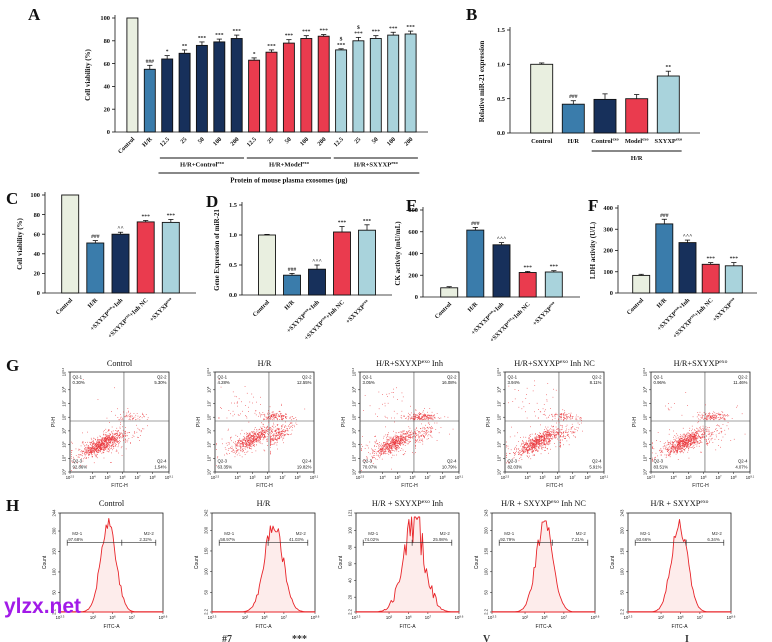 This screenshot has width=772, height=642. I want to click on x-tick-label: 50, so click(374, 140).